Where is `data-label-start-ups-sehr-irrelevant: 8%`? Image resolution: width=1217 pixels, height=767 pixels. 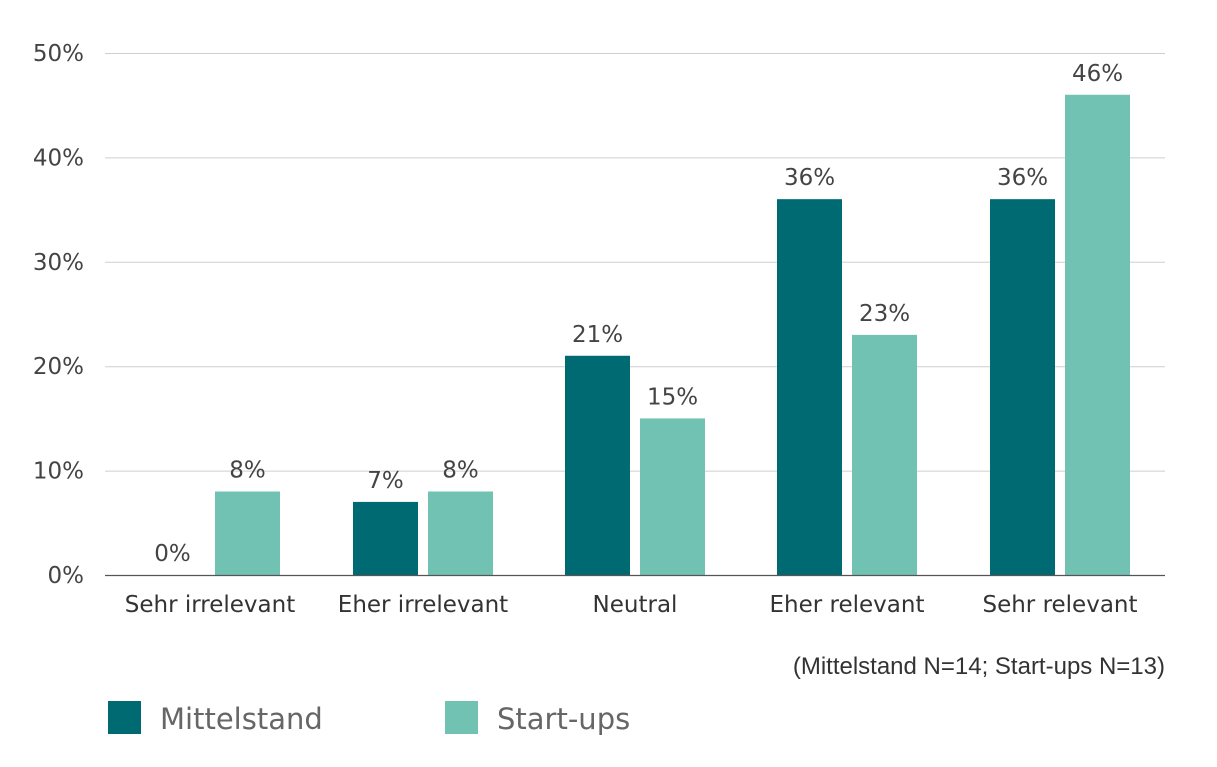 data-label-start-ups-sehr-irrelevant: 8% is located at coordinates (247, 470).